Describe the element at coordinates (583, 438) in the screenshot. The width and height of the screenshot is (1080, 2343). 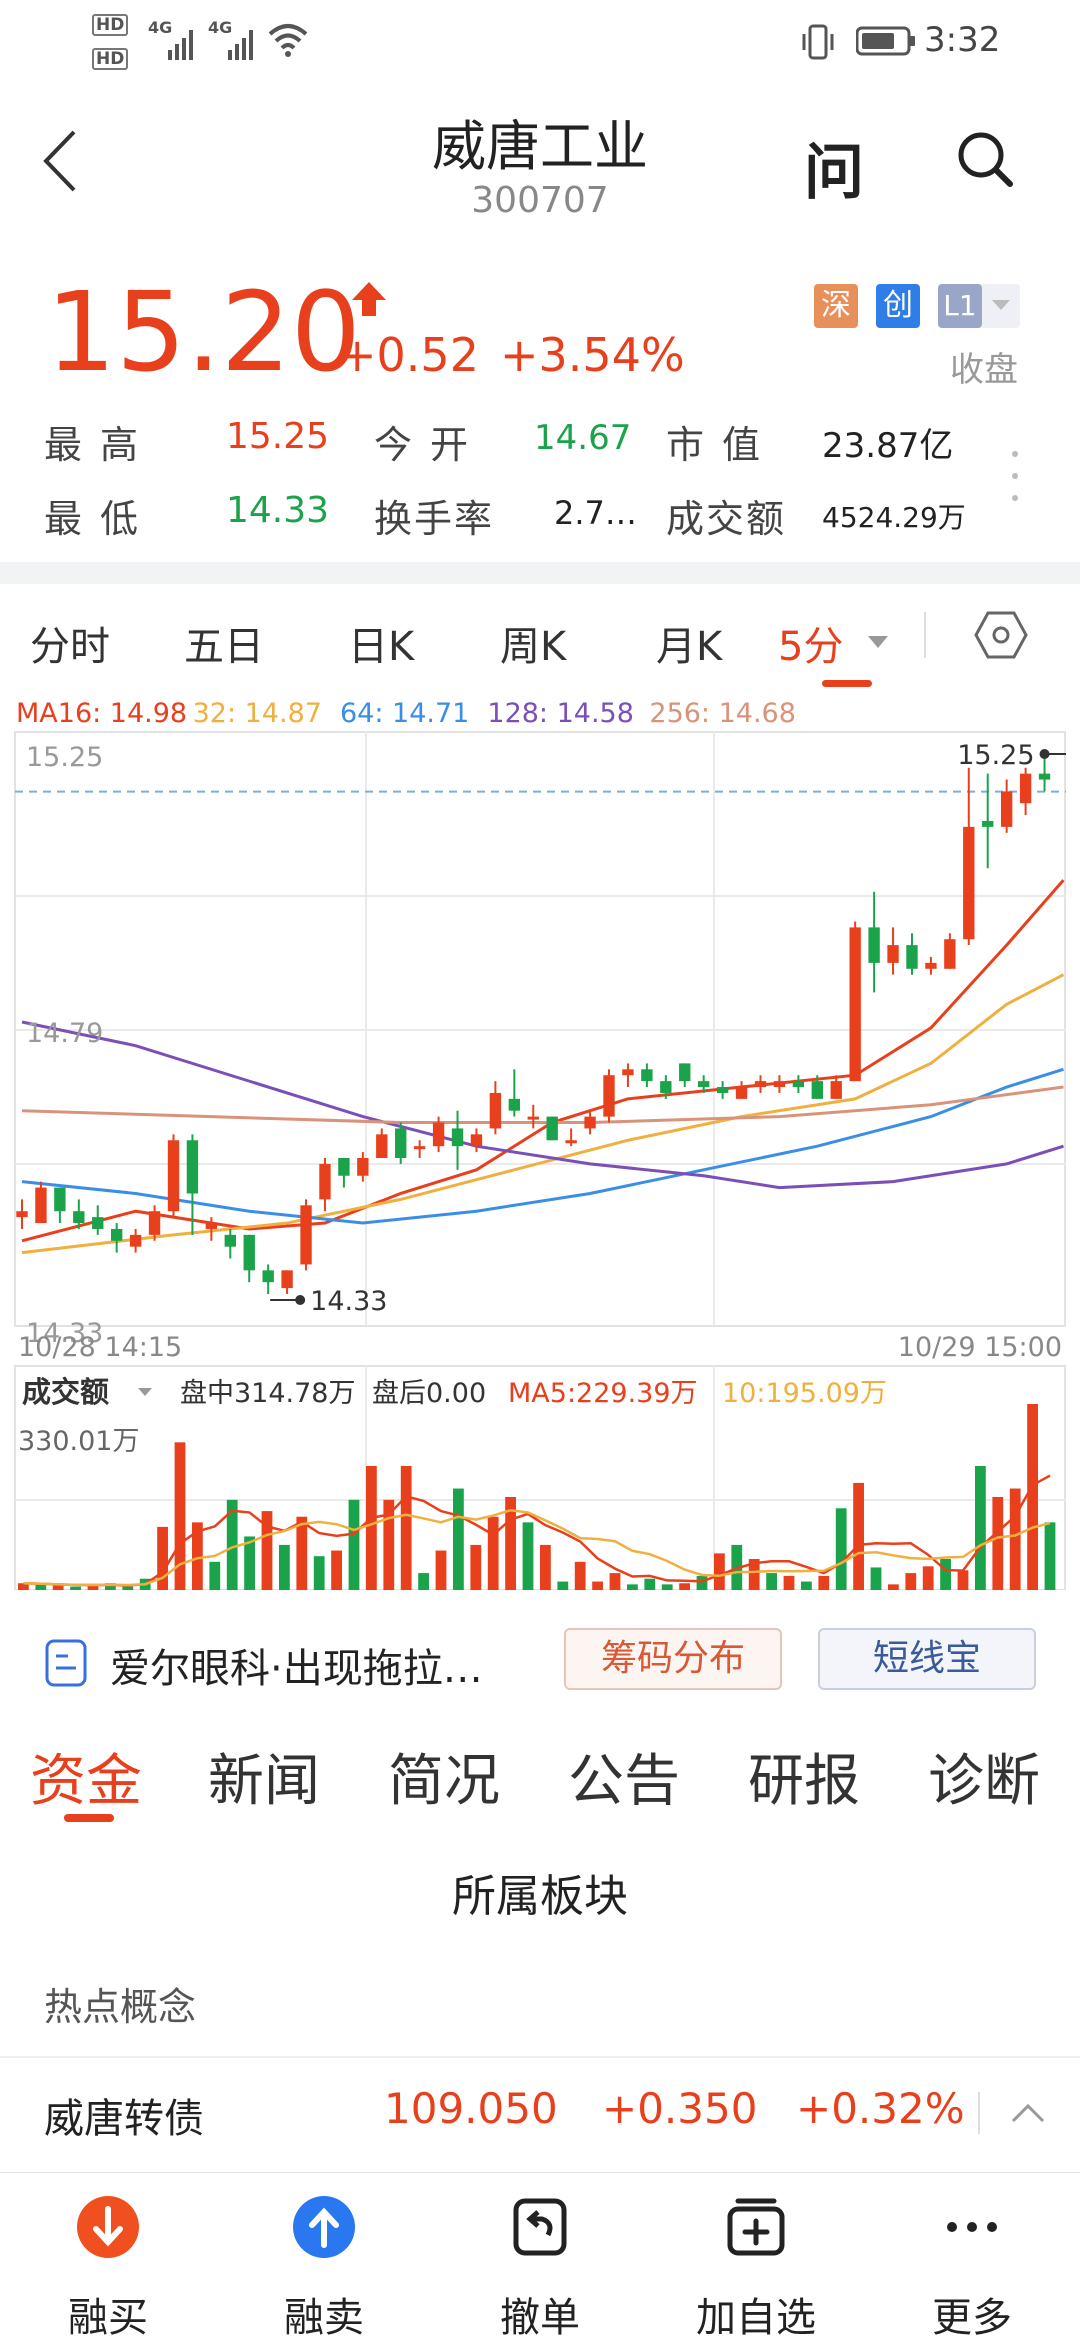
I see `stat-value-open: 14.67` at that location.